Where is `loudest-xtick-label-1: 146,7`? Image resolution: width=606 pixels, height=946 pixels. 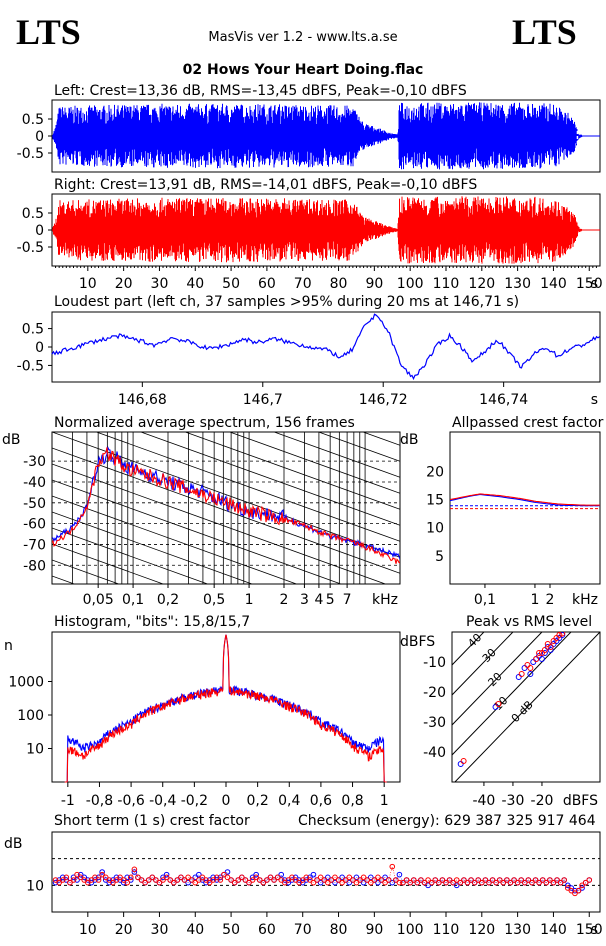
loudest-xtick-label-1: 146,7 is located at coordinates (263, 400).